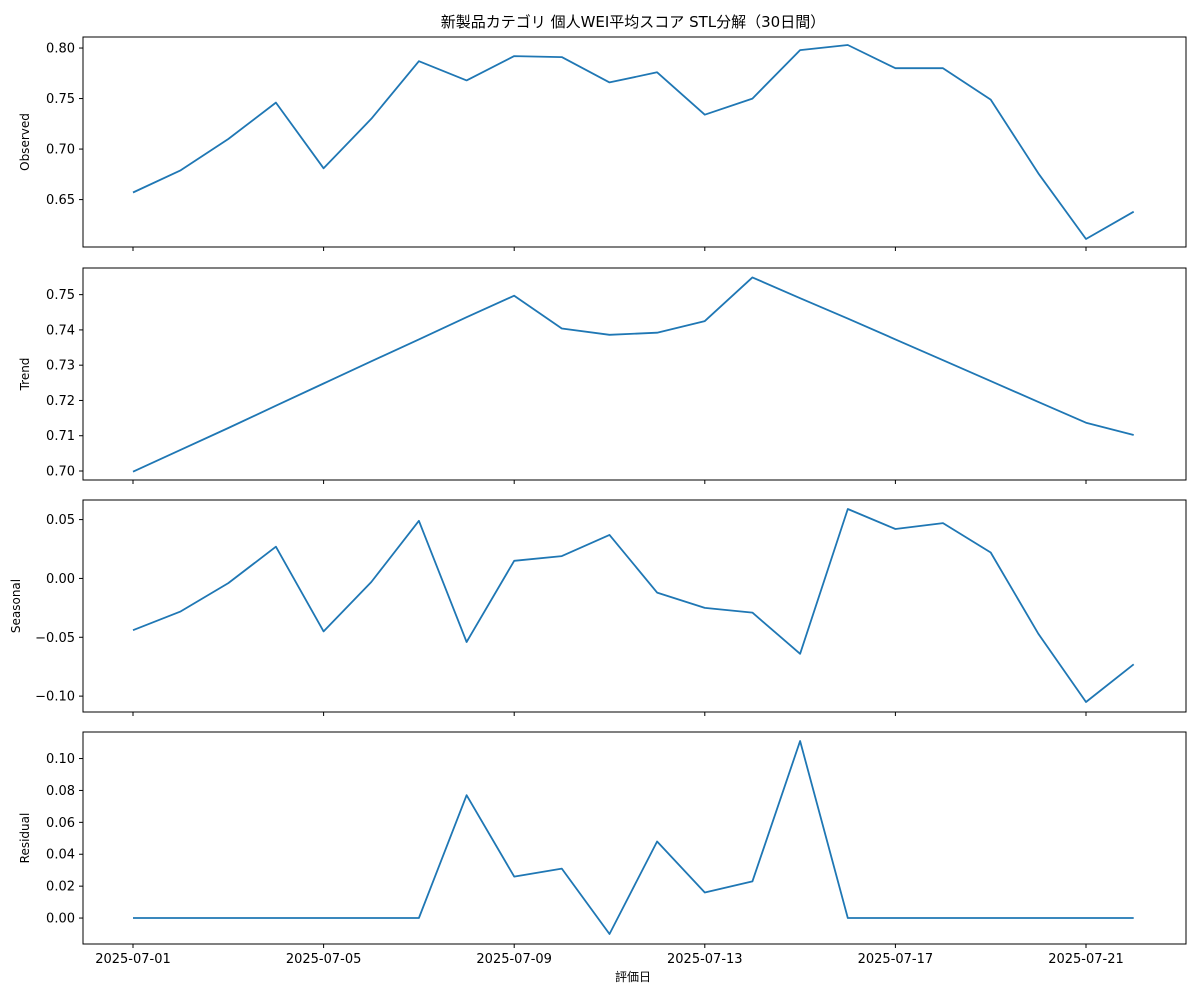  What do you see at coordinates (60, 855) in the screenshot?
I see `y-tick-label: 0.04` at bounding box center [60, 855].